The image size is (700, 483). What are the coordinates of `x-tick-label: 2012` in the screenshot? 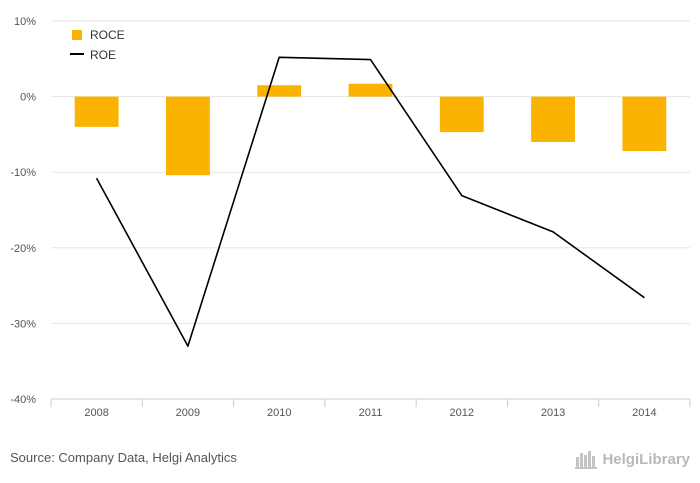 It's located at (462, 413).